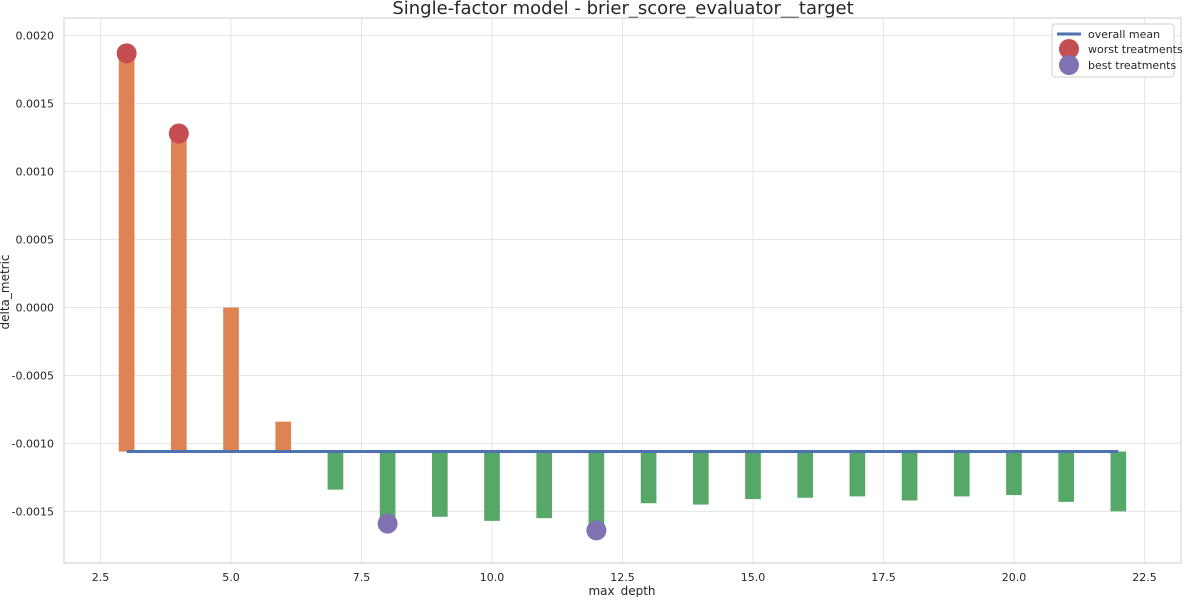 The image size is (1185, 597). What do you see at coordinates (621, 590) in the screenshot?
I see `x-axis-label: max_depth` at bounding box center [621, 590].